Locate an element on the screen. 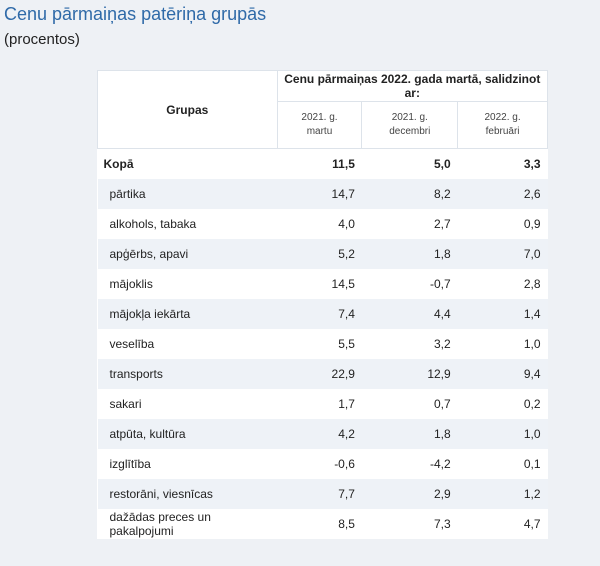  subtitle: (procentos) is located at coordinates (42, 39).